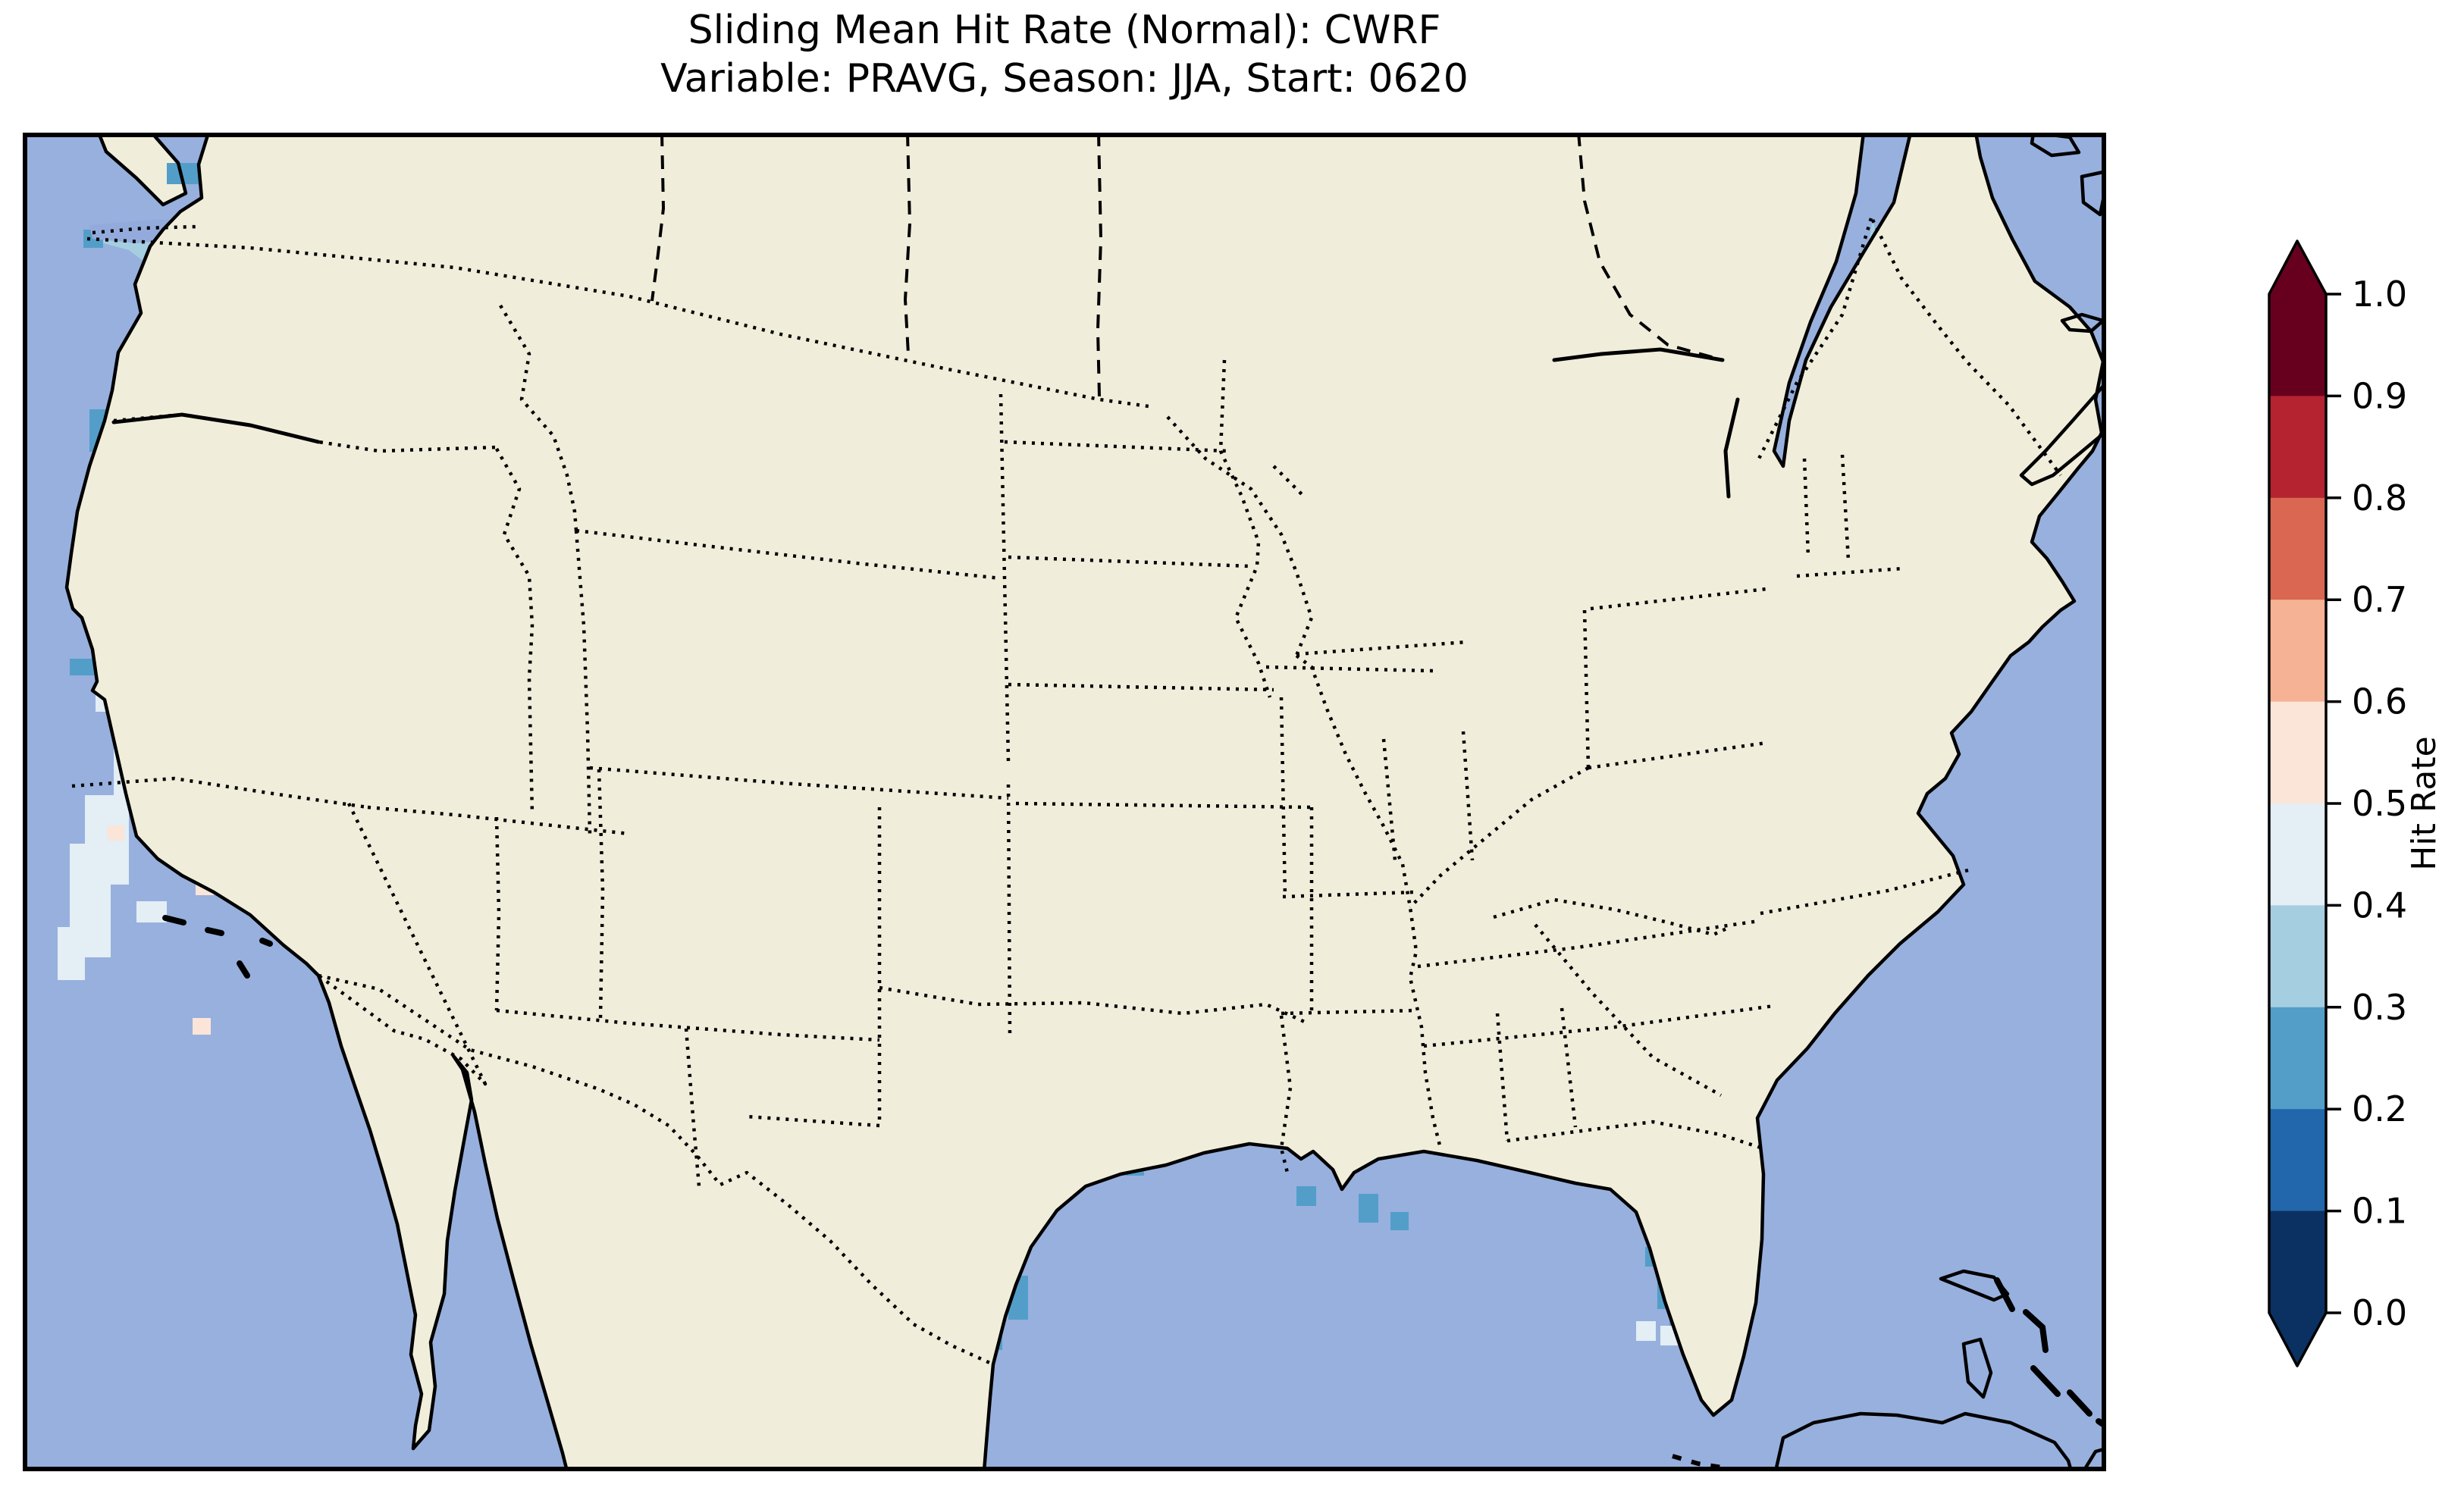 This screenshot has height=1494, width=2464. I want to click on state-border-ks-ok, so click(1163, 805).